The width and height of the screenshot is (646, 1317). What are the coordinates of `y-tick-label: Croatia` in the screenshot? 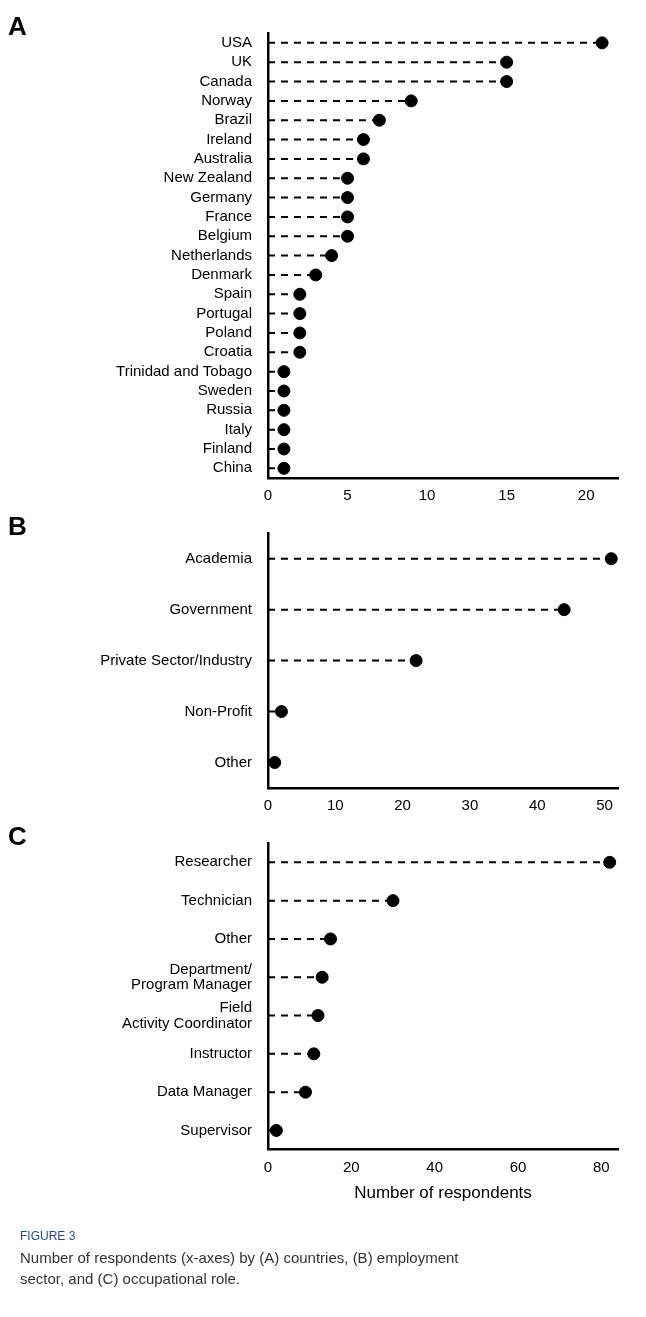 It's located at (228, 351).